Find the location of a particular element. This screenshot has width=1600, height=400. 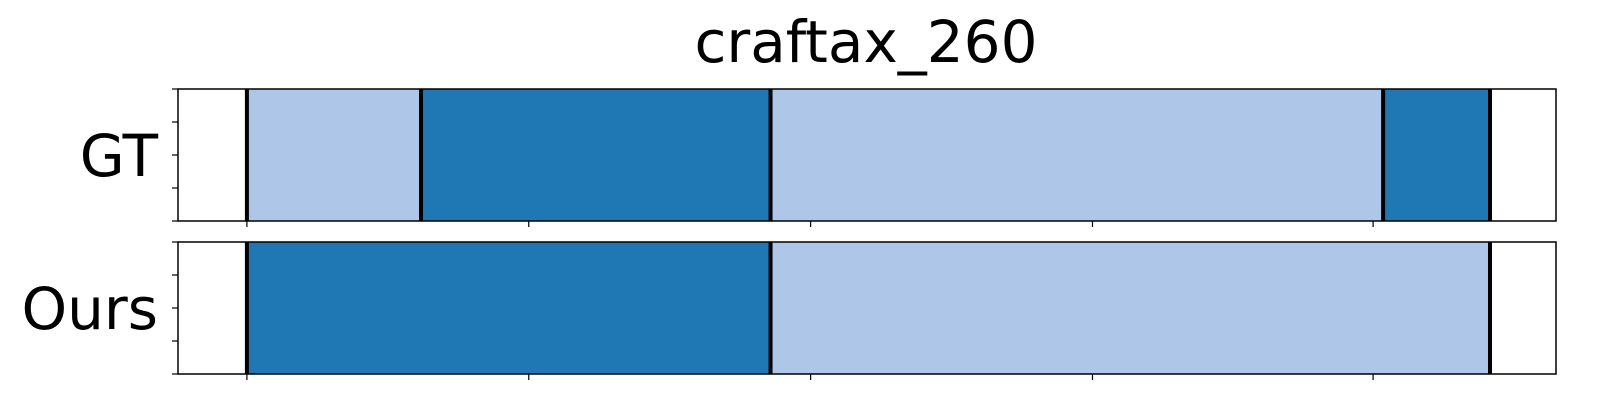

chart-title: craftax_260 is located at coordinates (866, 42).